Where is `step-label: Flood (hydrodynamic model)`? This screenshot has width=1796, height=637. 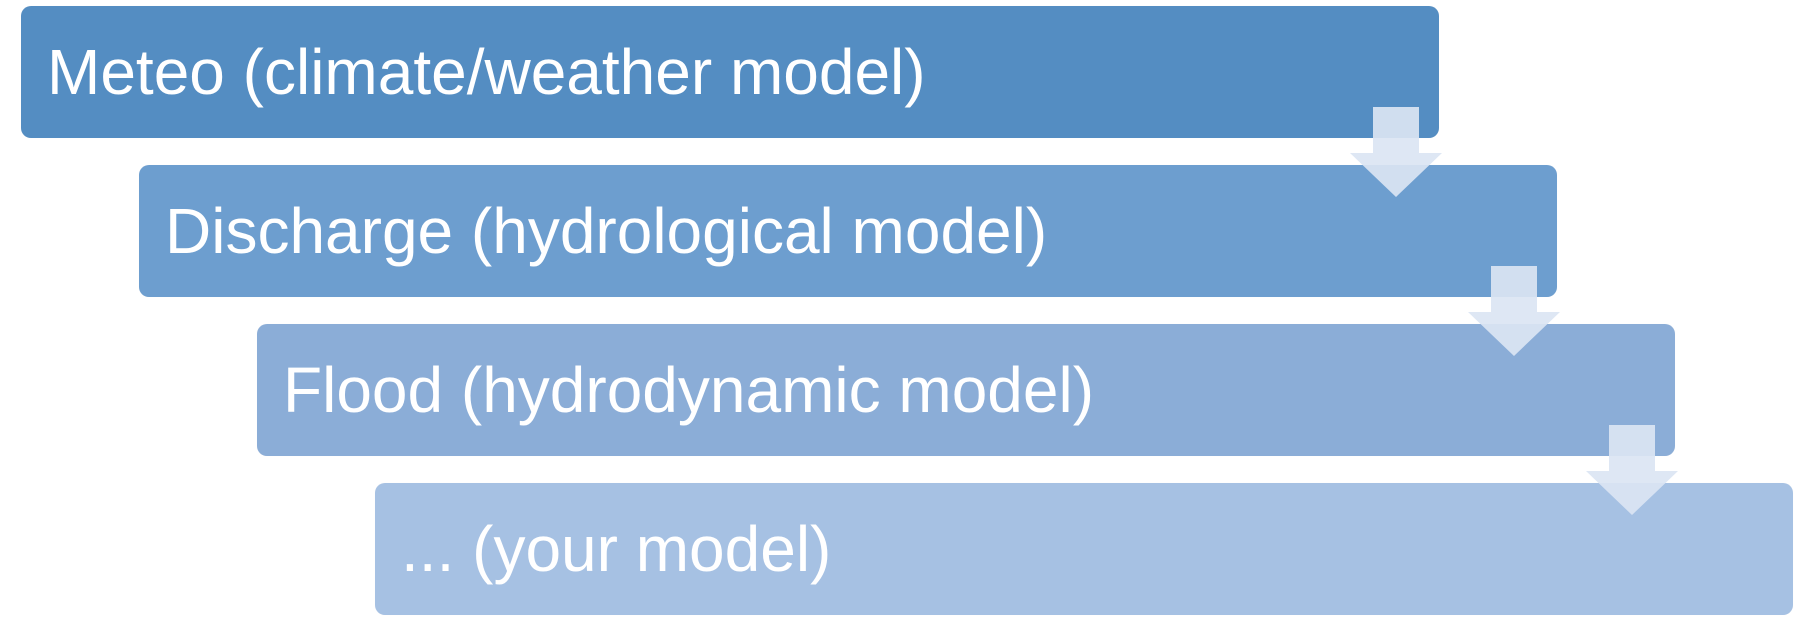
step-label: Flood (hydrodynamic model) is located at coordinates (688, 390).